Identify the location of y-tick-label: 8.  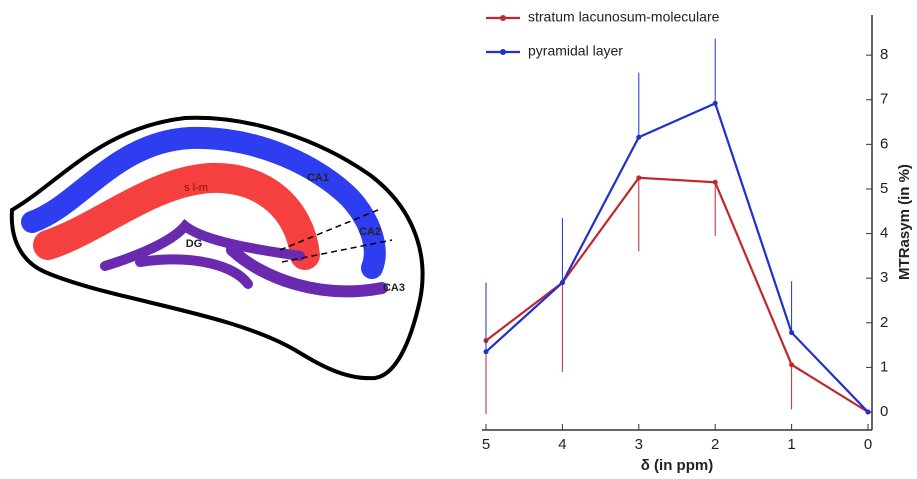
(884, 54).